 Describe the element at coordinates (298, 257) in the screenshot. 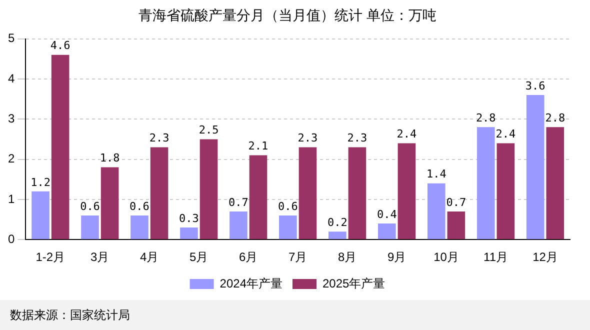

I see `x-tick-label: 7月` at that location.